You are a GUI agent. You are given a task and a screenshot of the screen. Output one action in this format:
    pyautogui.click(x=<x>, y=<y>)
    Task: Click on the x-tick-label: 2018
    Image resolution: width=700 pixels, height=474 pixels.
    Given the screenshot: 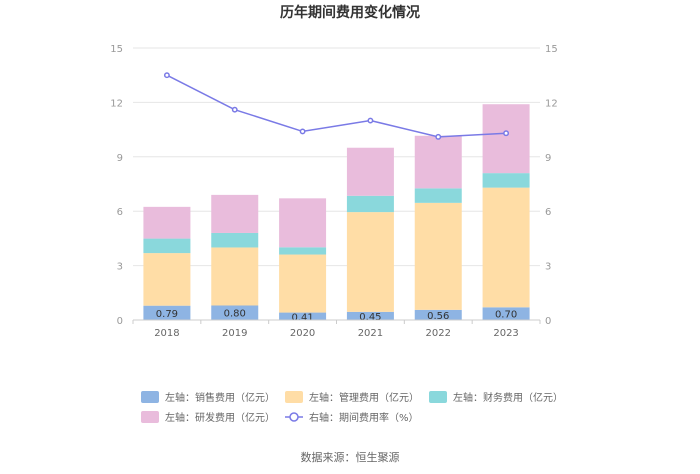 What is the action you would take?
    pyautogui.click(x=166, y=333)
    